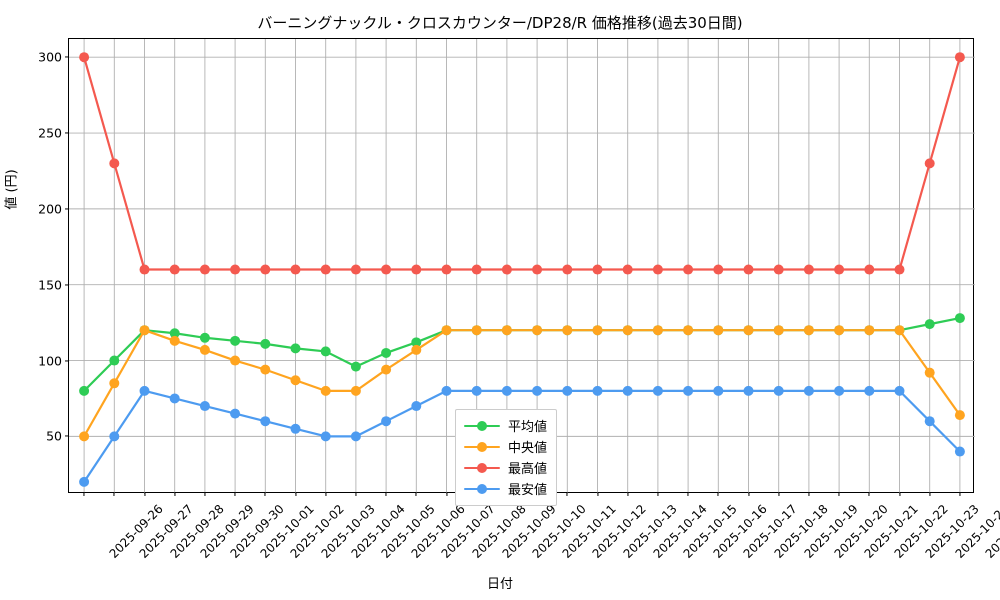 This screenshot has width=1000, height=600. I want to click on legend-item-0: 平均値, so click(505, 425).